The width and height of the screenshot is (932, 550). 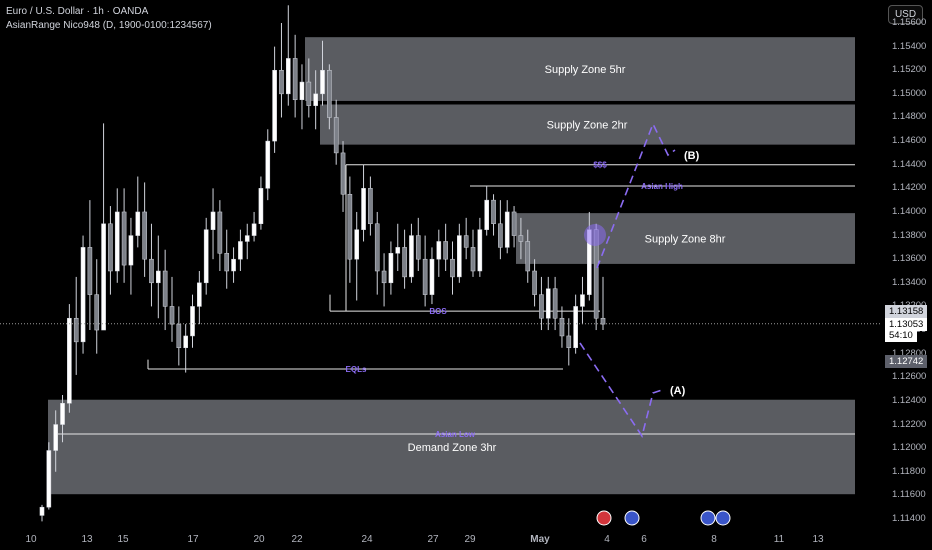 What do you see at coordinates (909, 471) in the screenshot?
I see `price-tick: 1.11800` at bounding box center [909, 471].